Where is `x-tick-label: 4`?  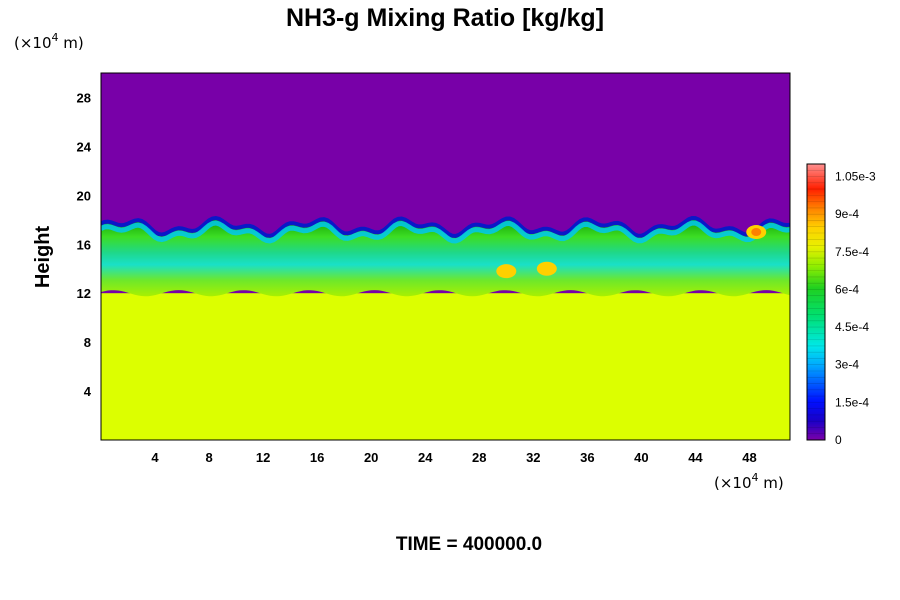 x-tick-label: 4 is located at coordinates (155, 457).